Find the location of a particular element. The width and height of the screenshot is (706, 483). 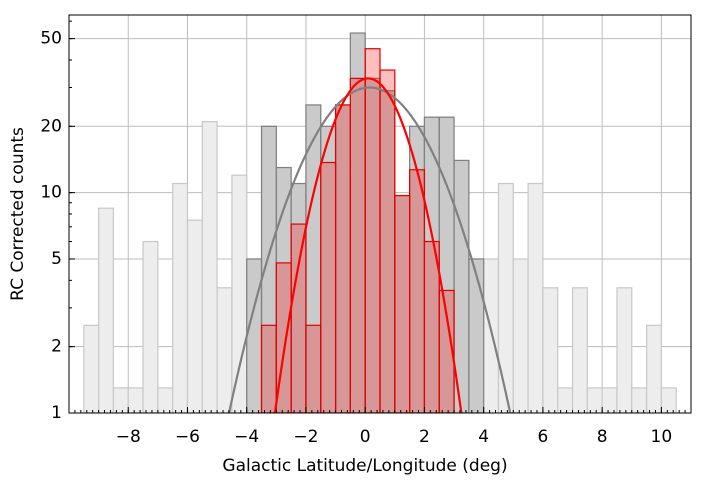

x-tick-label: 8 is located at coordinates (602, 437).